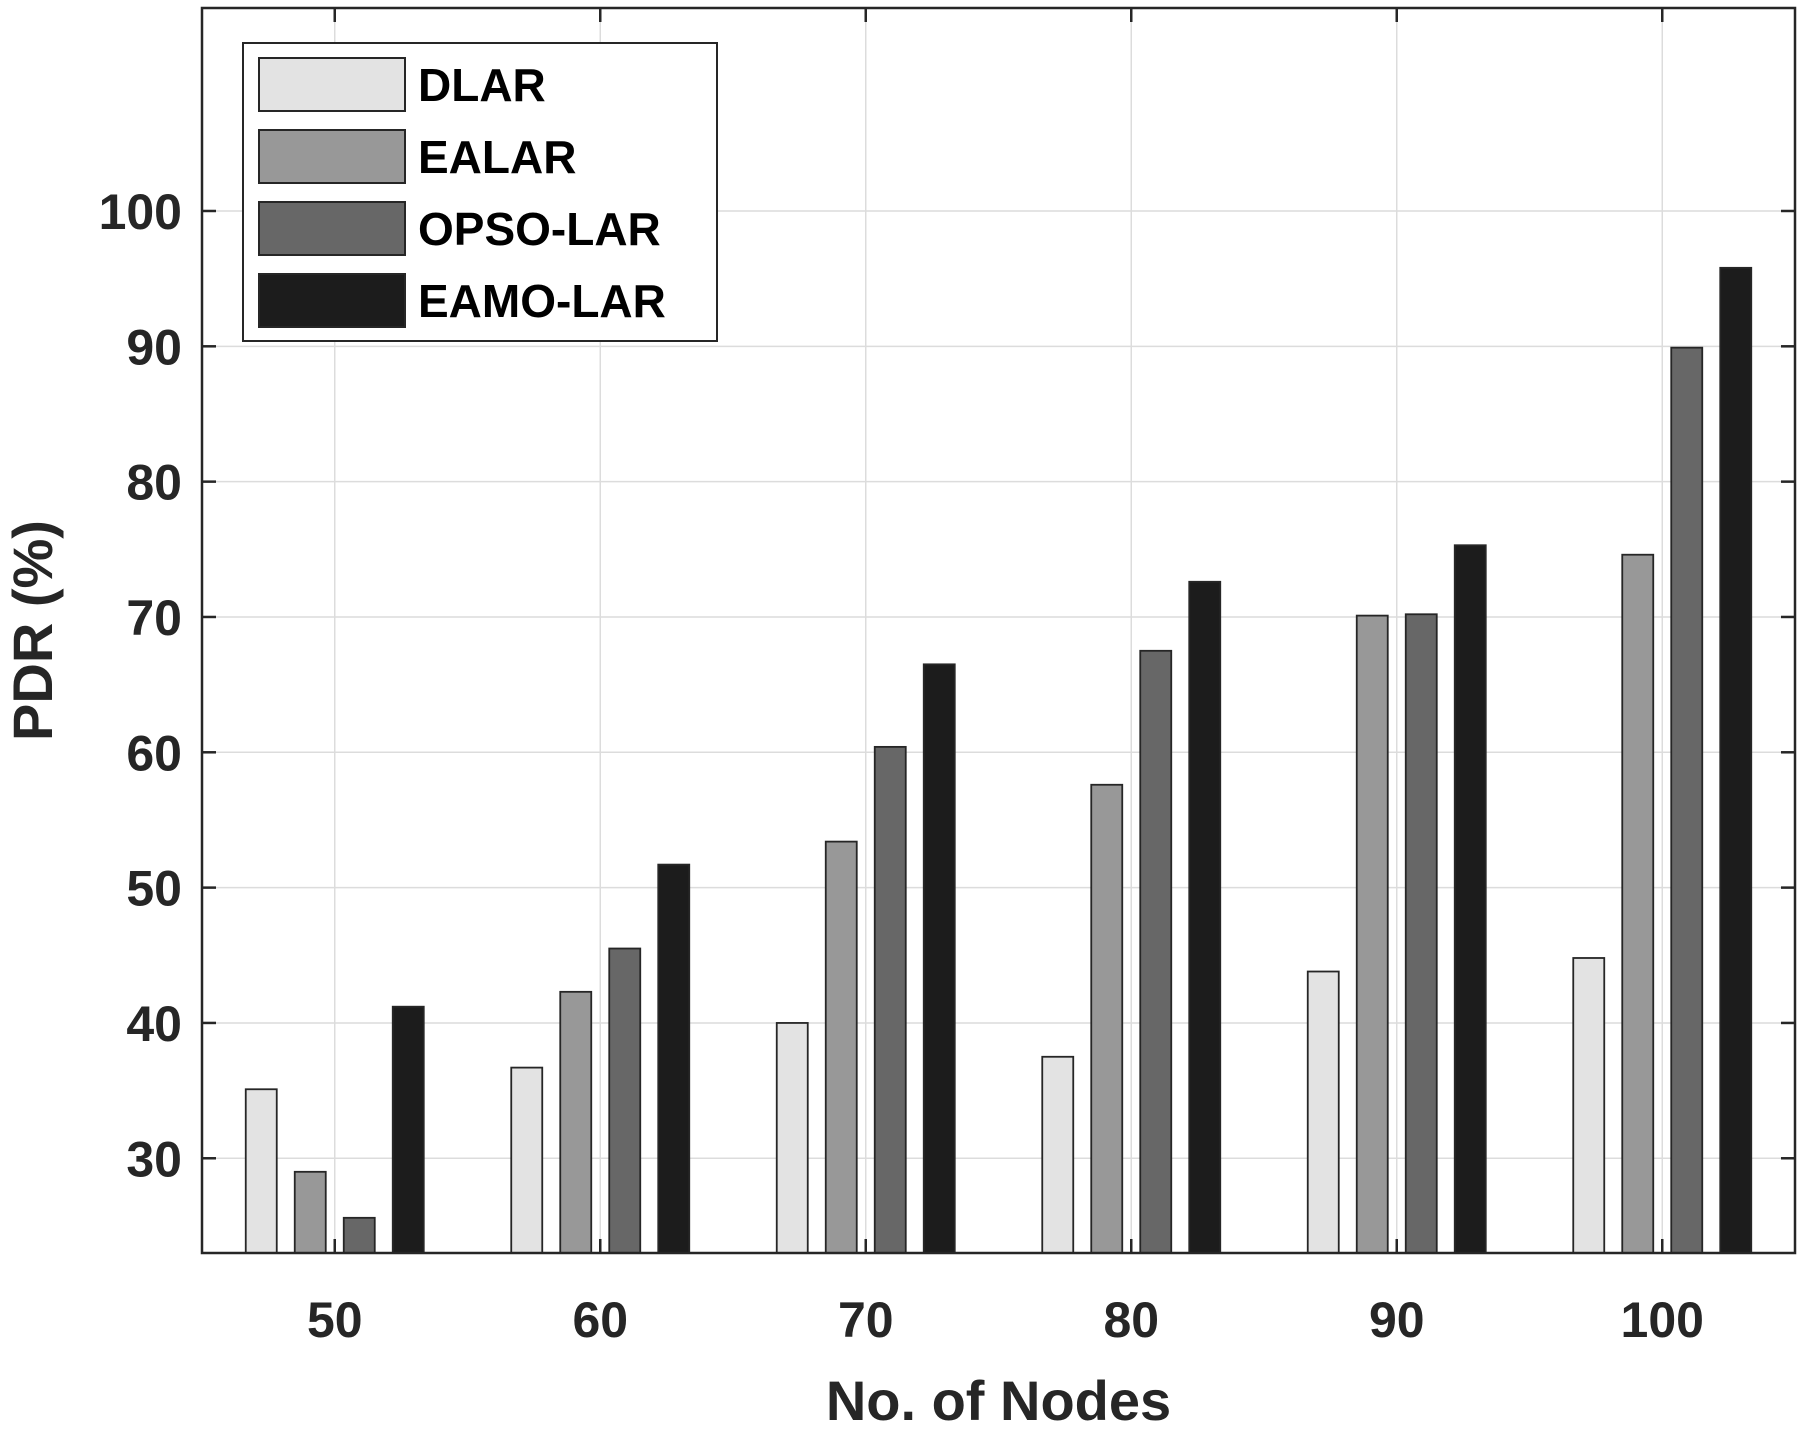 The image size is (1810, 1430). I want to click on y-tick-label: 80, so click(154, 483).